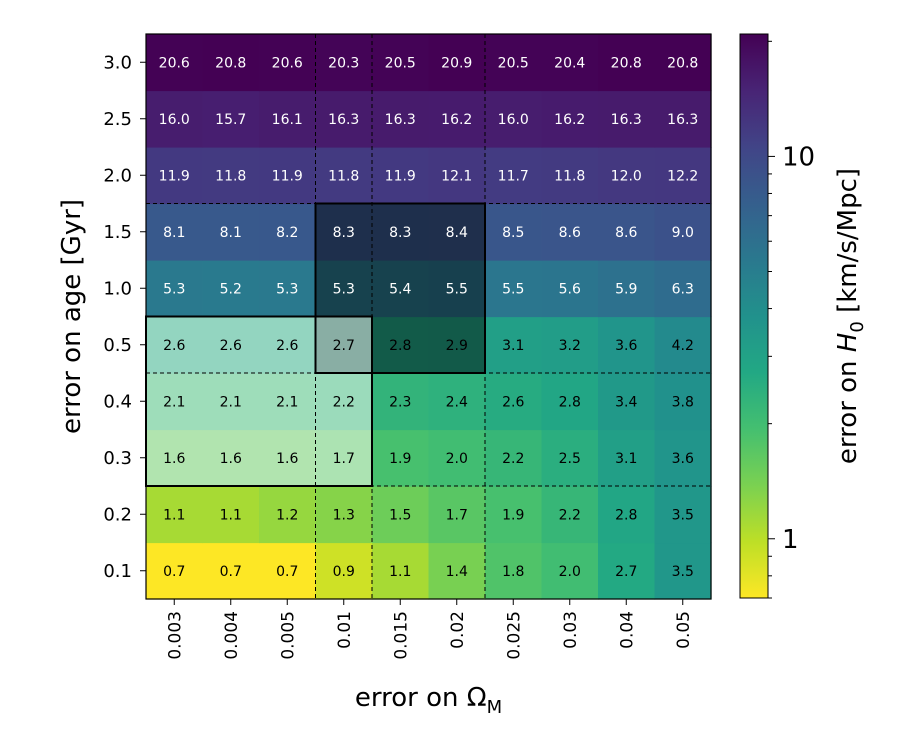 This screenshot has width=900, height=754. What do you see at coordinates (117, 458) in the screenshot?
I see `y-tick-label: 0.3` at bounding box center [117, 458].